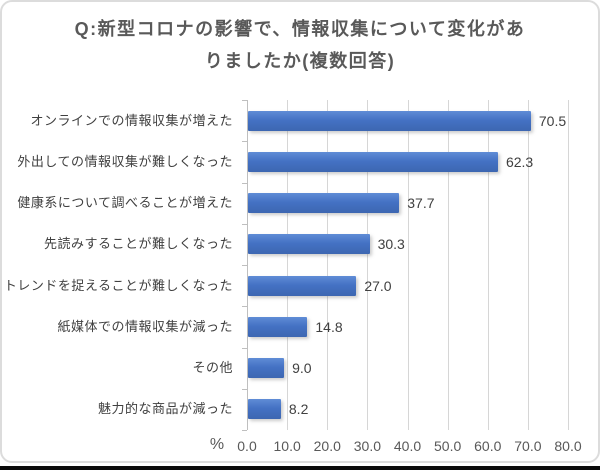  What do you see at coordinates (421, 203) in the screenshot?
I see `value-label: 37.7` at bounding box center [421, 203].